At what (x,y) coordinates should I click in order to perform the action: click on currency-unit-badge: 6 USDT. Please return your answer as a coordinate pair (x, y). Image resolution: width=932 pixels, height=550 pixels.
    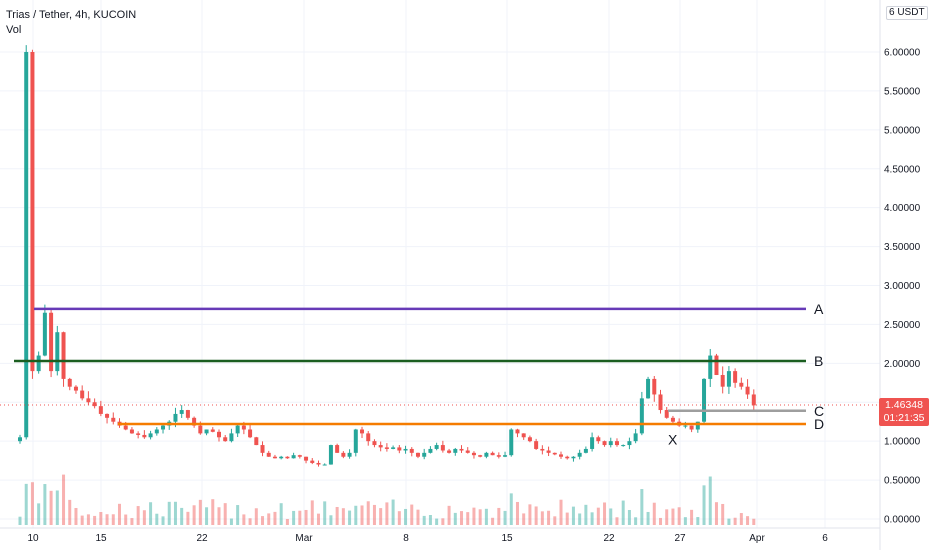
    Looking at the image, I should click on (907, 13).